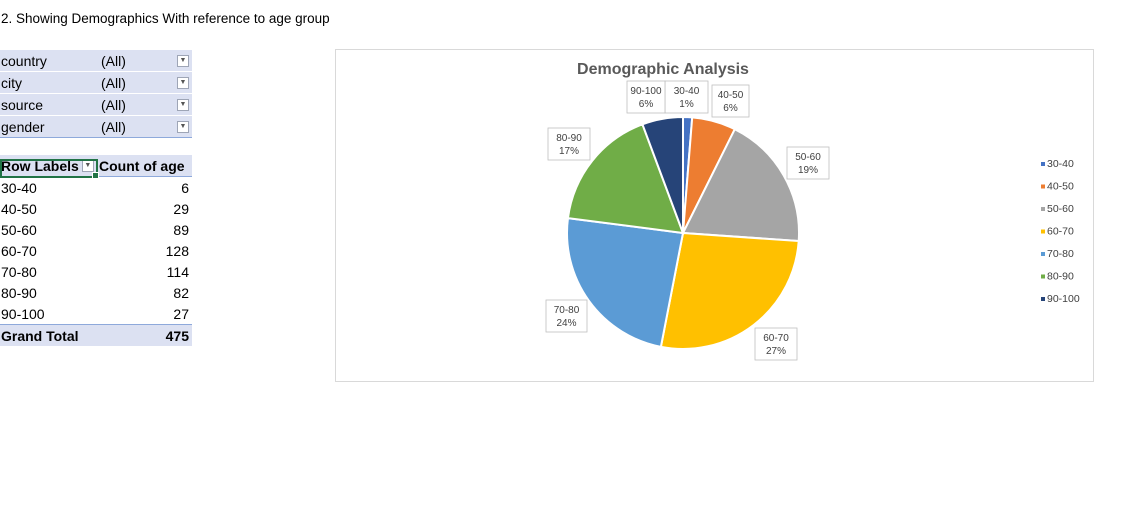 The width and height of the screenshot is (1140, 511). I want to click on table-row: 40-50 29, so click(96, 208).